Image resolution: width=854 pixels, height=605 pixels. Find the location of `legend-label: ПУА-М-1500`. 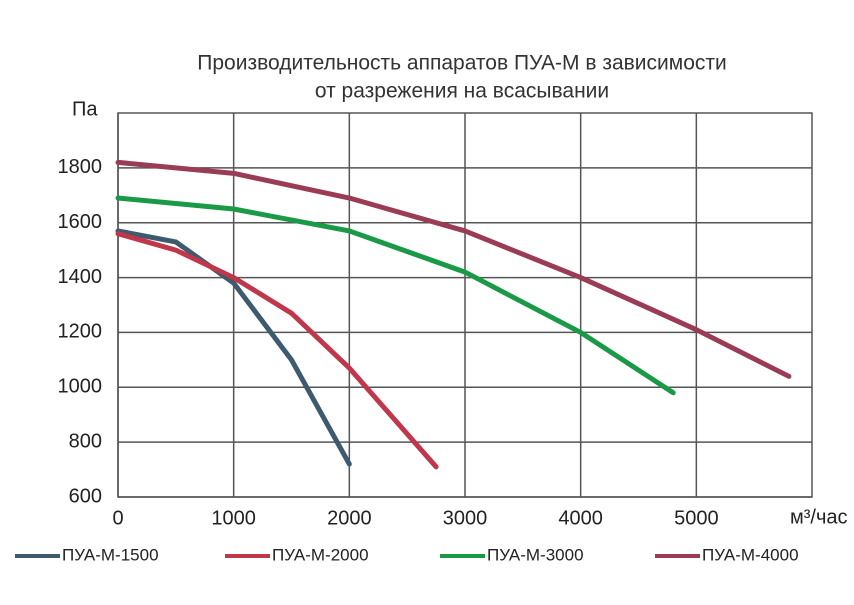

legend-label: ПУА-М-1500 is located at coordinates (110, 554).